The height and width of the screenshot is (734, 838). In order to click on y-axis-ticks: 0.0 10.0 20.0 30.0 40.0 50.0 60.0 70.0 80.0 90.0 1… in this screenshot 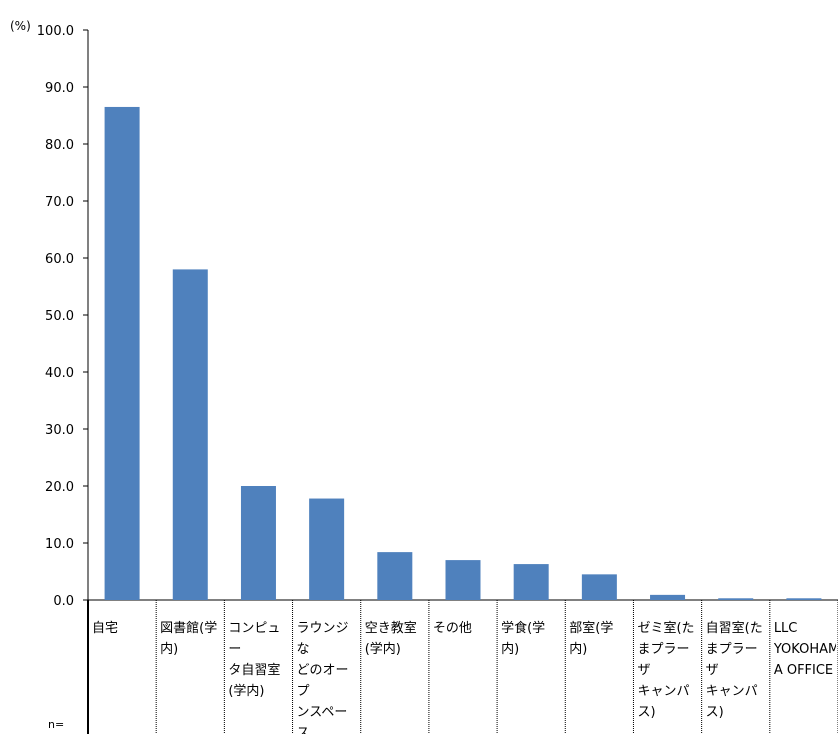, I will do `click(62, 316)`.